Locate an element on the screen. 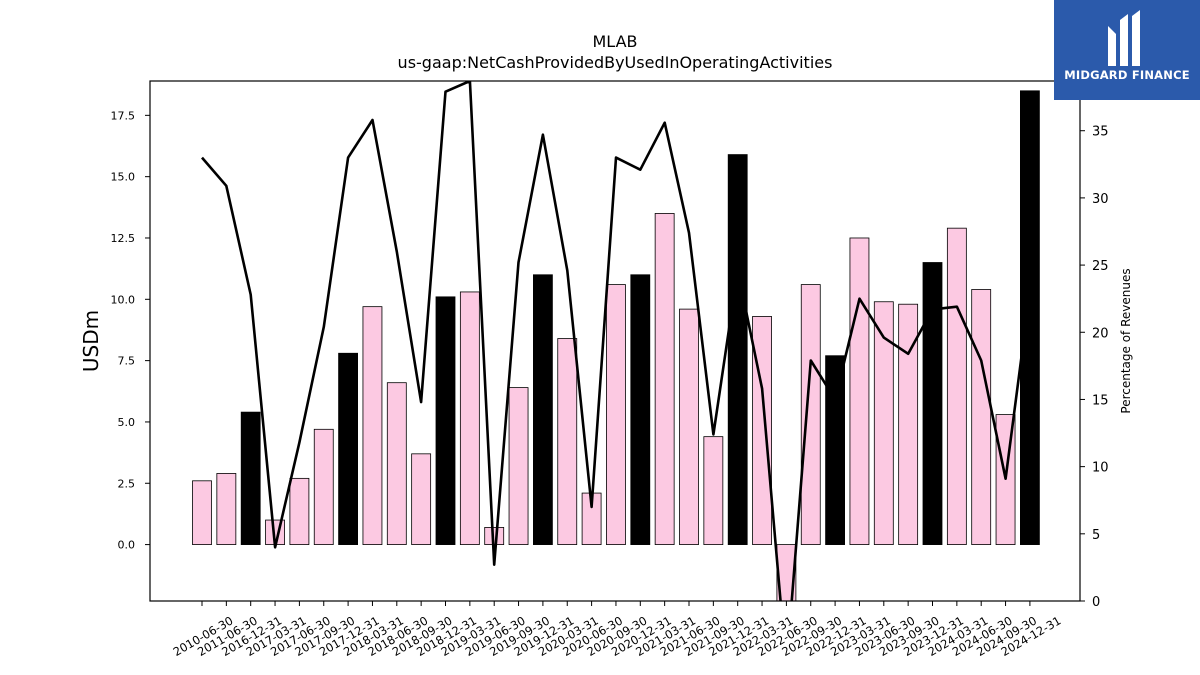 This screenshot has width=1200, height=675. y-tick-label: 0.0 is located at coordinates (127, 545).